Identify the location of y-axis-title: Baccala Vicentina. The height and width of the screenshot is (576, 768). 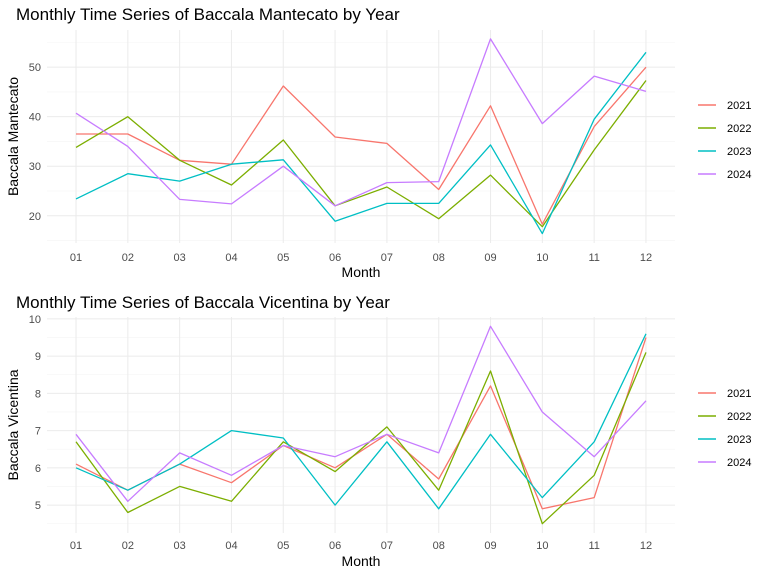
(13, 424).